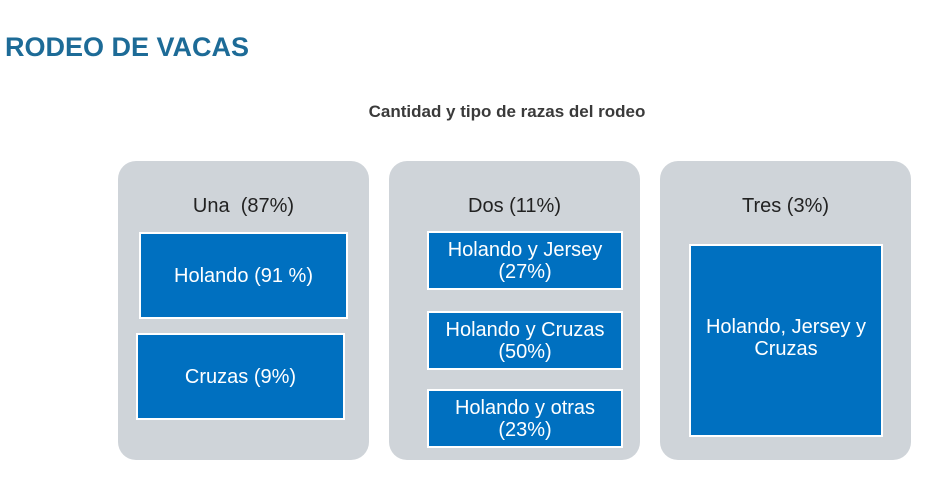 This screenshot has width=948, height=491. What do you see at coordinates (127, 47) in the screenshot?
I see `title: RODEO DE VACAS` at bounding box center [127, 47].